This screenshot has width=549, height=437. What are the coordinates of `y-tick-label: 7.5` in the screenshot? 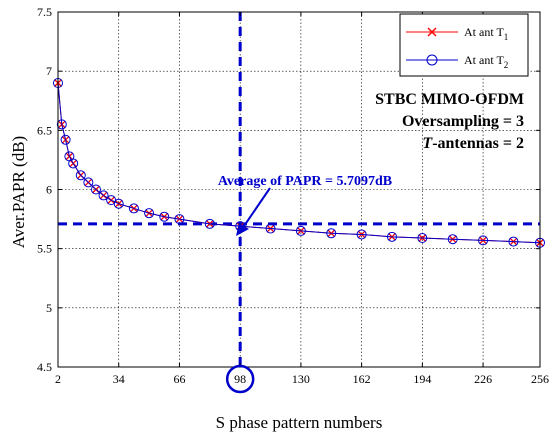 It's located at (44, 12).